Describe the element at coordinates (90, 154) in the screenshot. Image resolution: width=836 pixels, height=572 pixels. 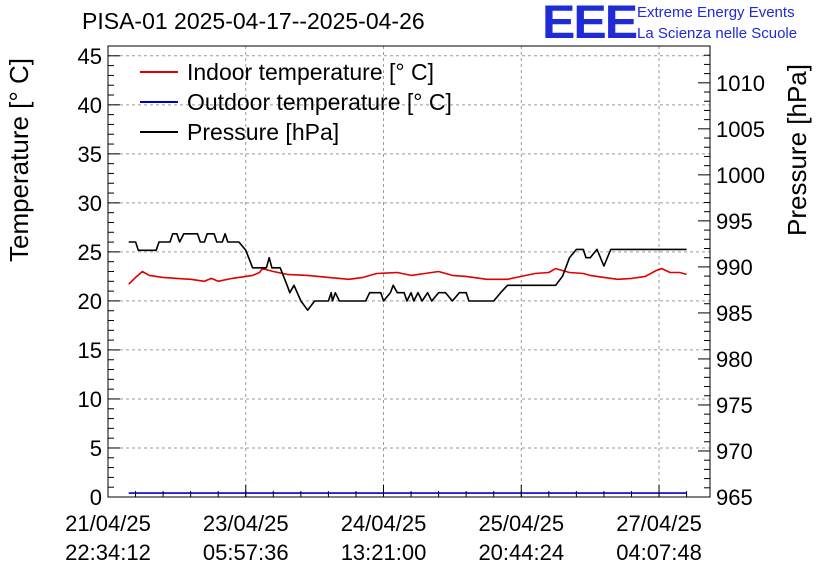
I see `y-tick-label: 35` at that location.